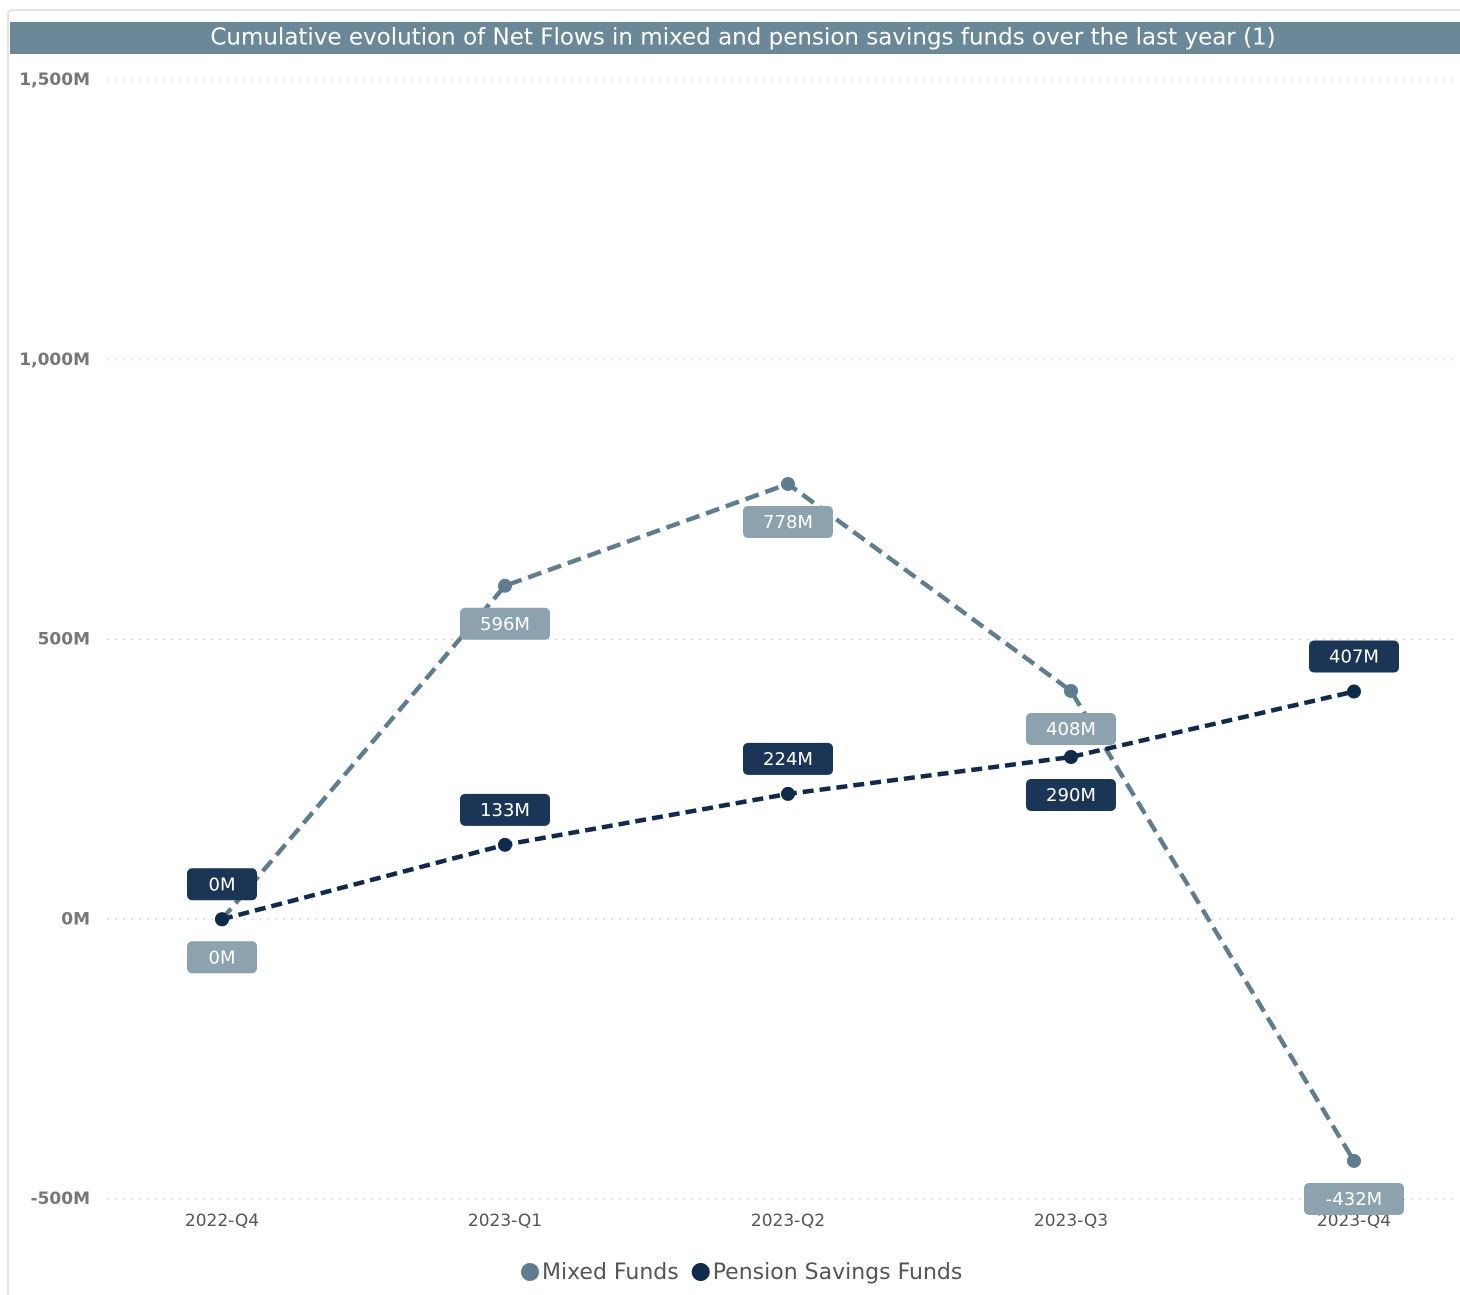 The width and height of the screenshot is (1460, 1295). What do you see at coordinates (1354, 1221) in the screenshot?
I see `x-tick-label: 2023-Q4` at bounding box center [1354, 1221].